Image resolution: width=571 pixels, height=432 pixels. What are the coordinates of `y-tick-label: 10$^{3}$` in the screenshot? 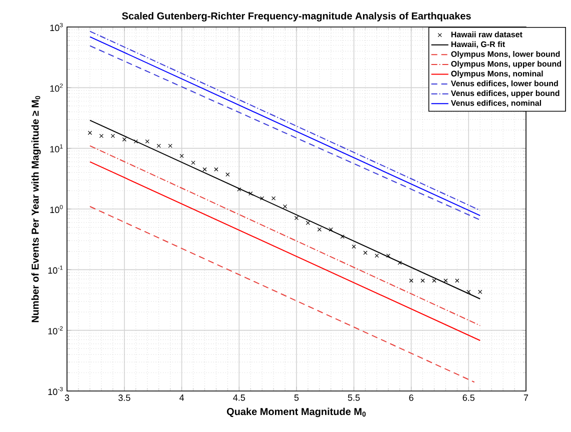 It's located at (56, 27).